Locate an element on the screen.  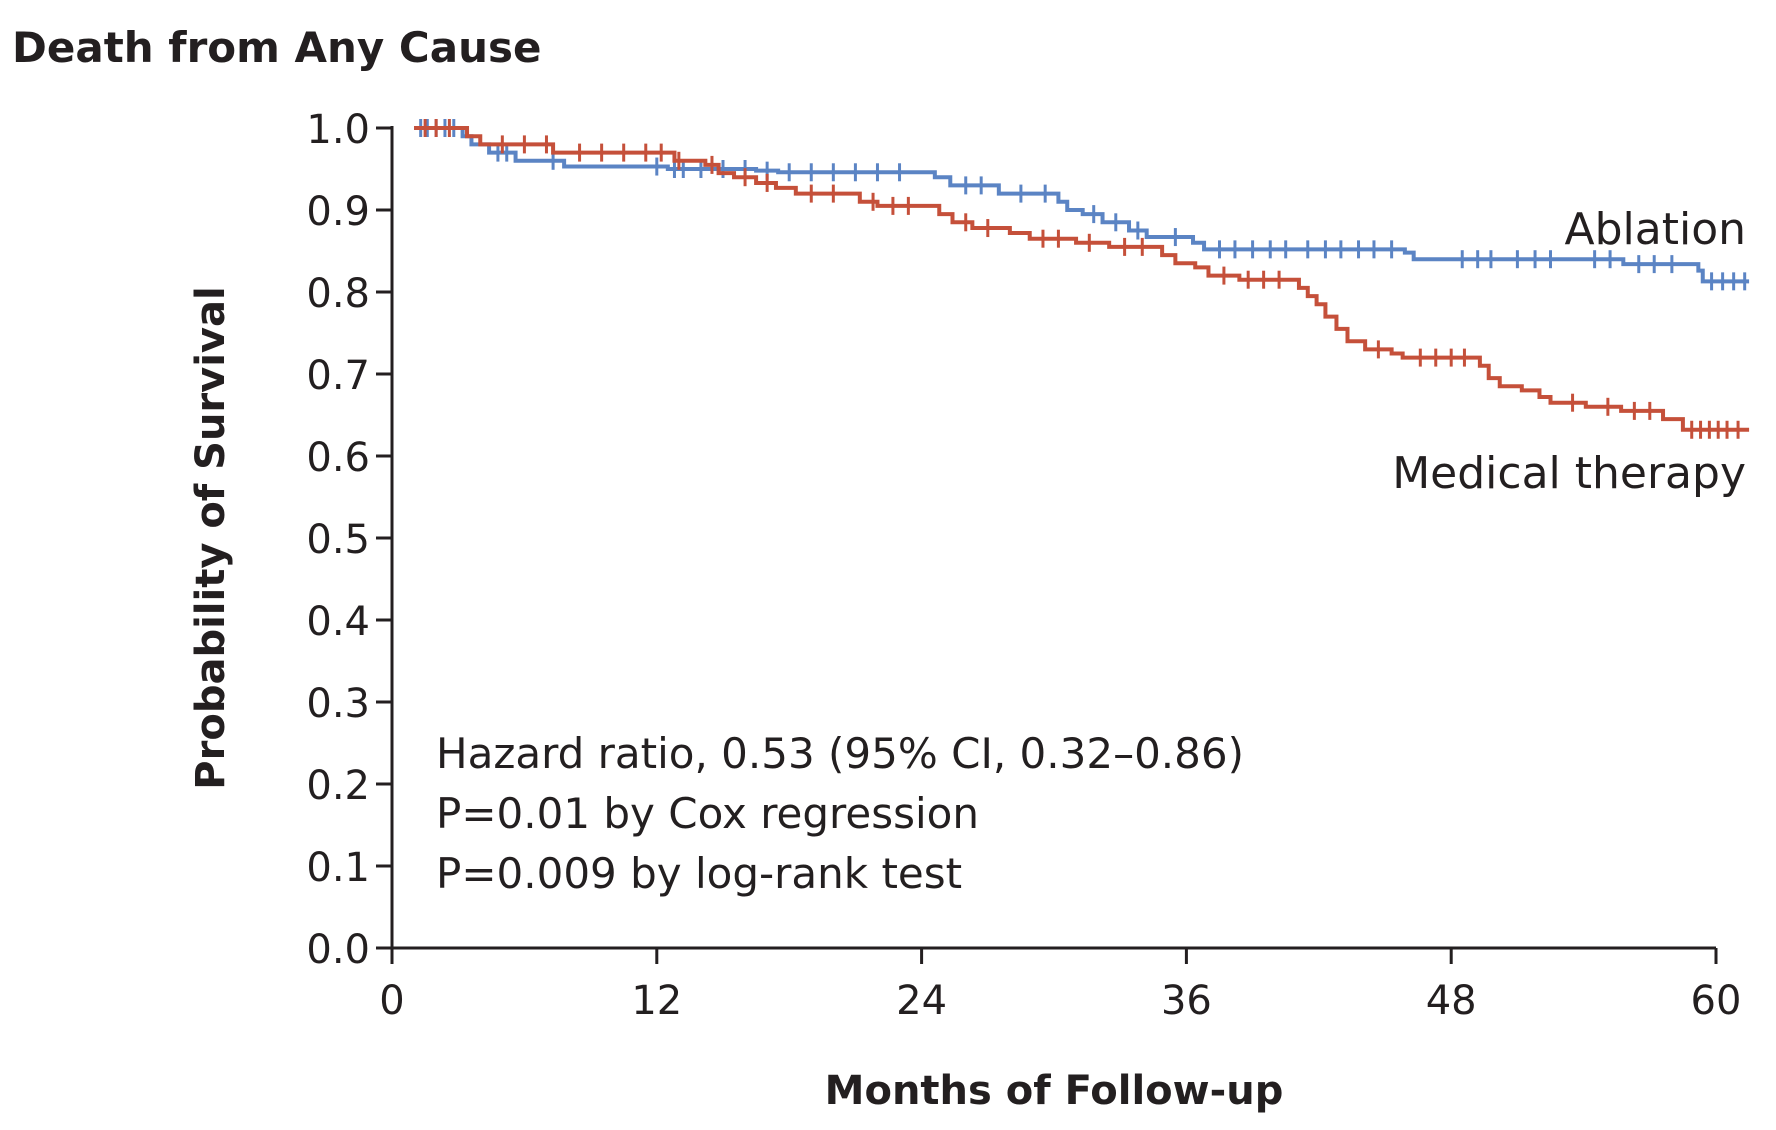
x-tick-label: 12 is located at coordinates (656, 1001).